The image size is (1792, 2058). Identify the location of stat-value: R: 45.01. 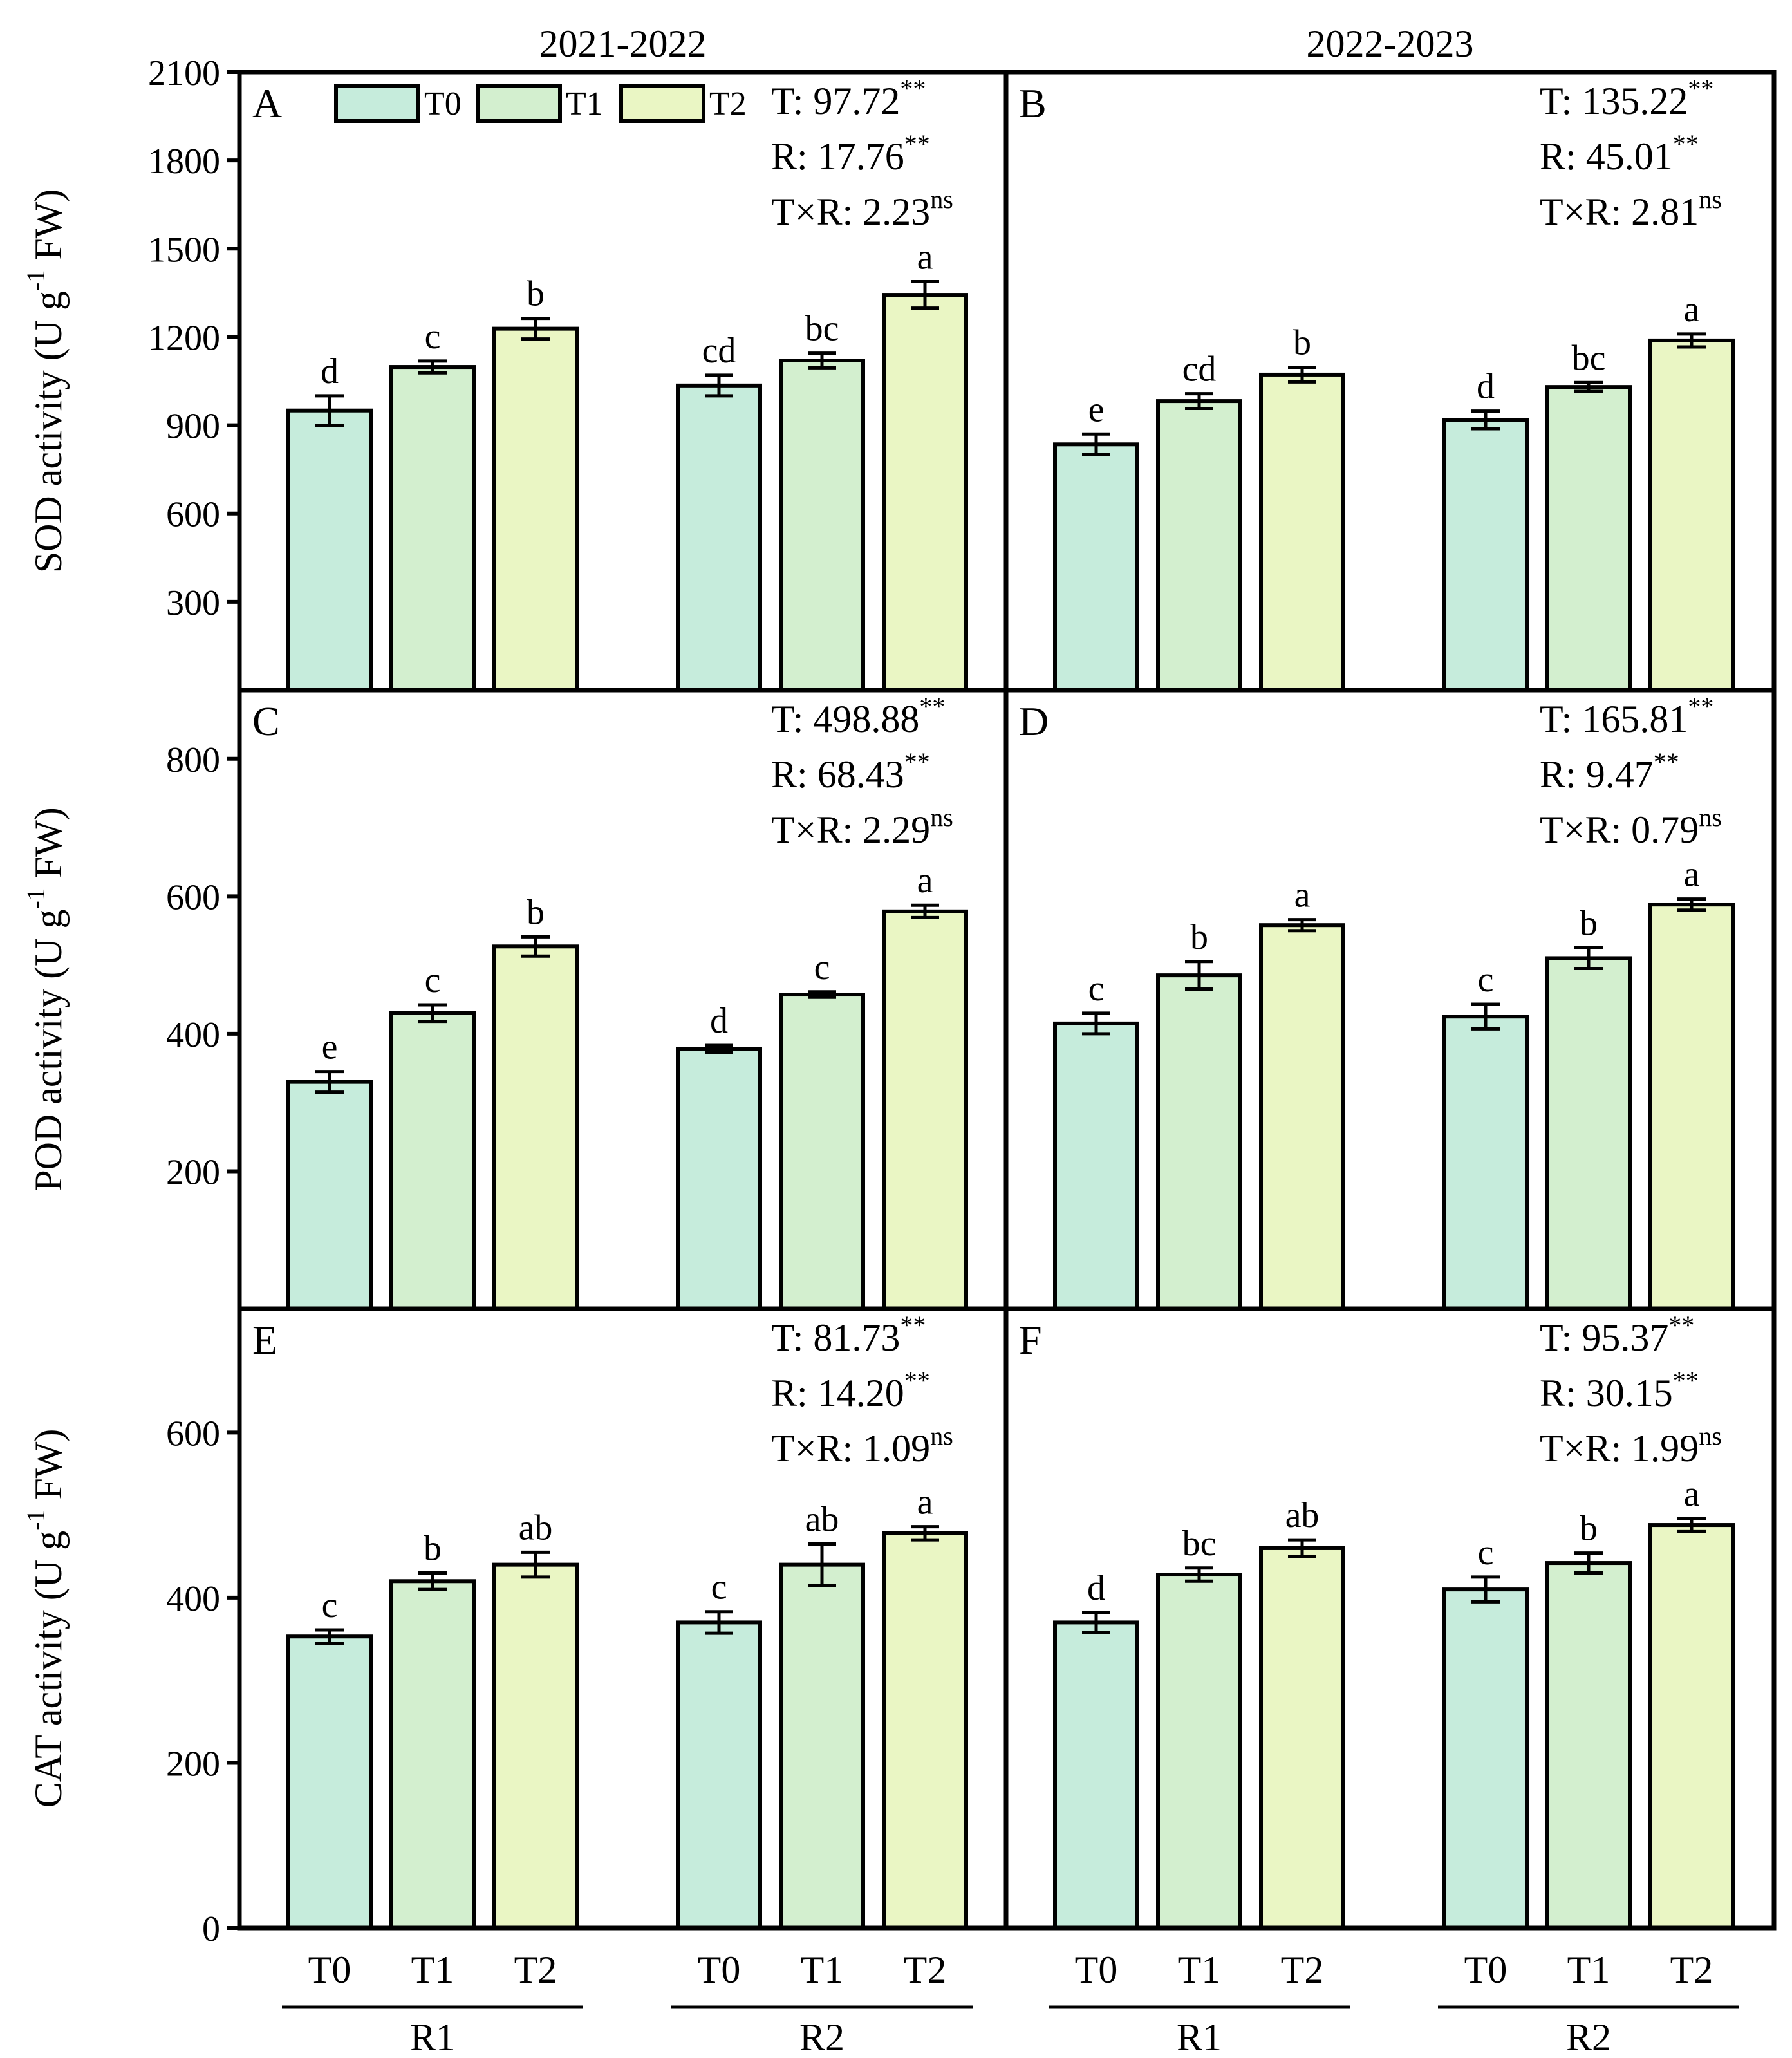
(1606, 156).